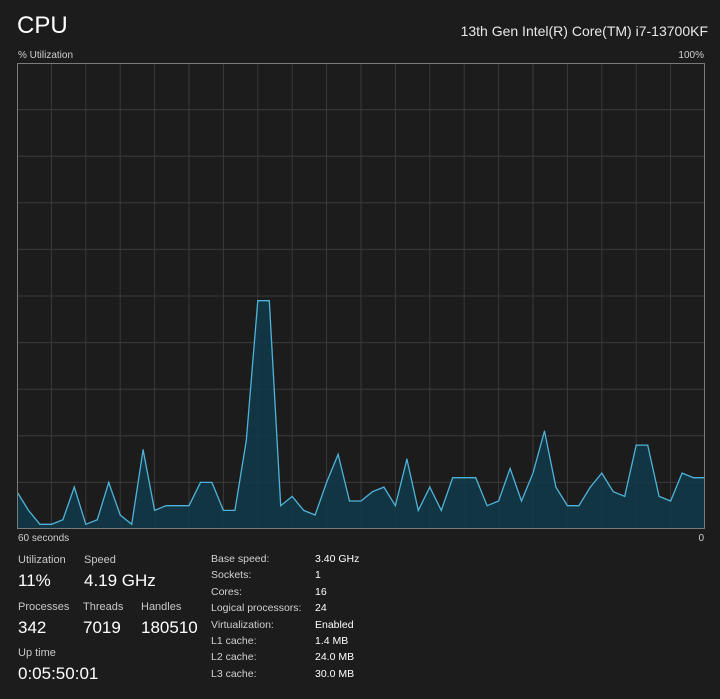 The width and height of the screenshot is (720, 699). Describe the element at coordinates (102, 627) in the screenshot. I see `threads-value: 7019` at that location.